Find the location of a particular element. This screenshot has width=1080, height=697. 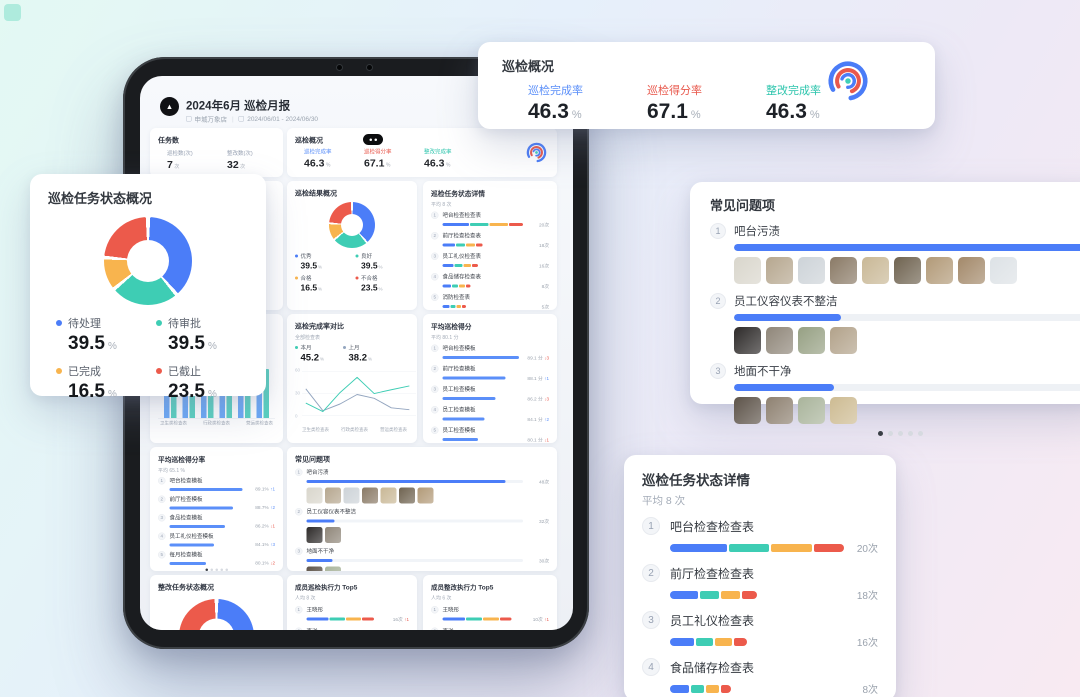

card-title: 常见问题项 is located at coordinates (312, 459).